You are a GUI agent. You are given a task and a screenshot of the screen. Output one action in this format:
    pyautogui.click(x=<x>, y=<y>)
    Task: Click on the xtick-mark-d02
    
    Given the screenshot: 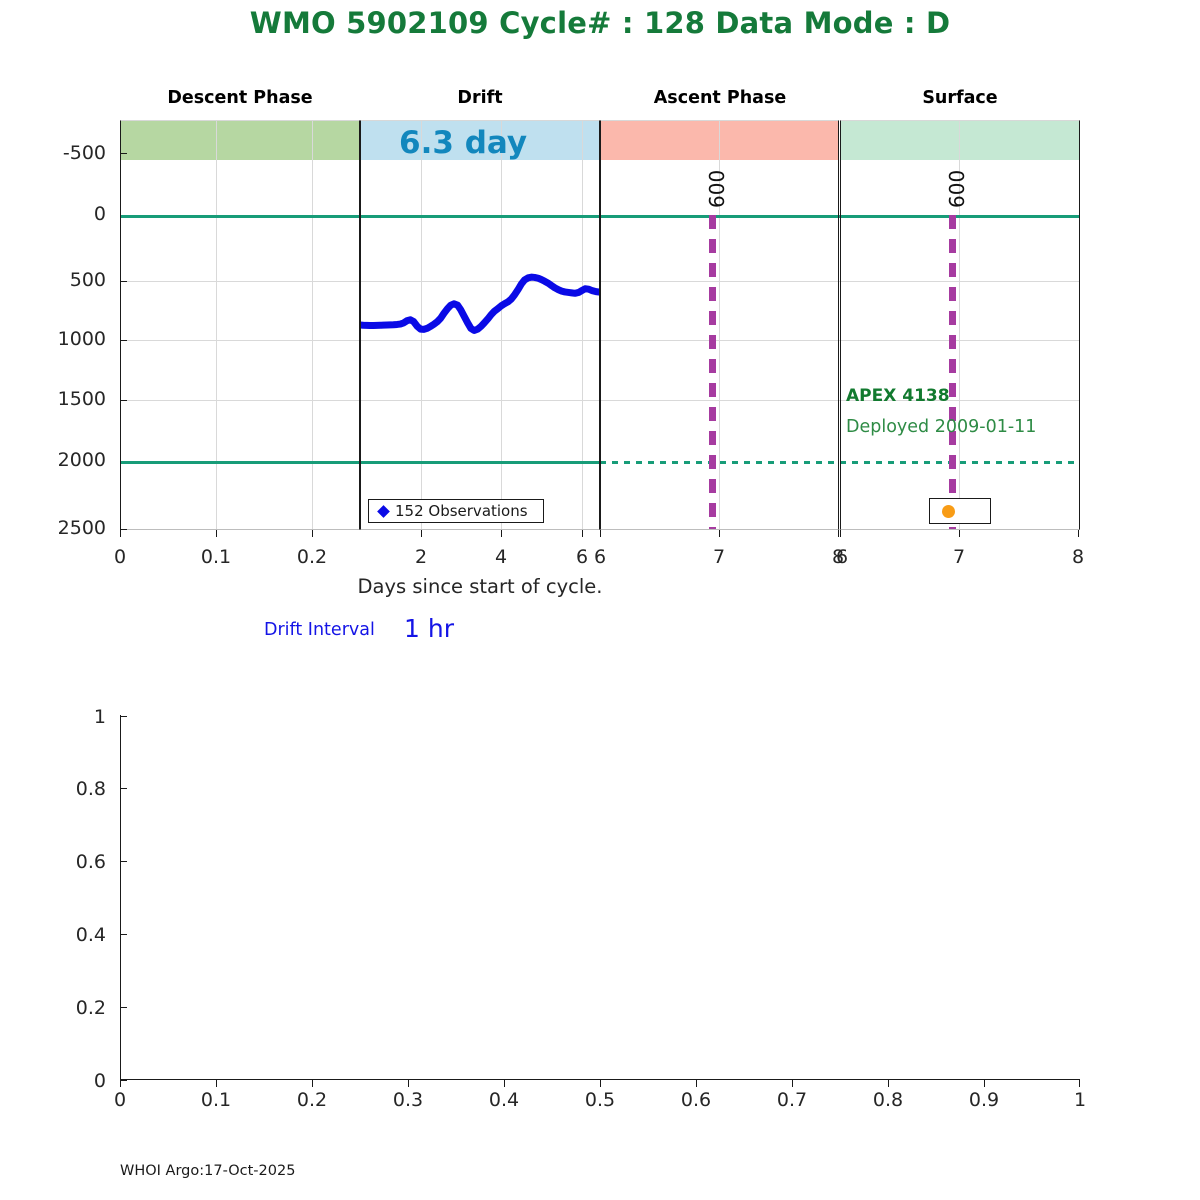 What is the action you would take?
    pyautogui.click(x=313, y=533)
    